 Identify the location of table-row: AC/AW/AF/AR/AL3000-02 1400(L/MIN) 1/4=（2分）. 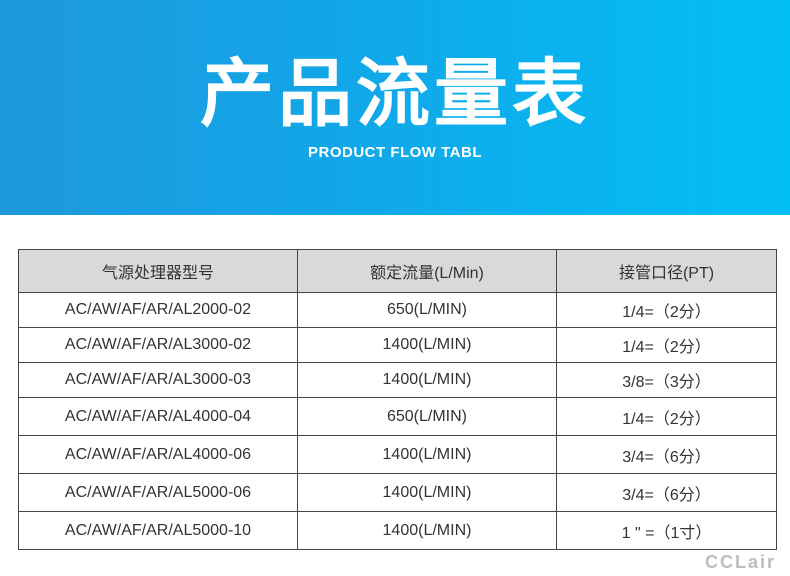
(397, 345).